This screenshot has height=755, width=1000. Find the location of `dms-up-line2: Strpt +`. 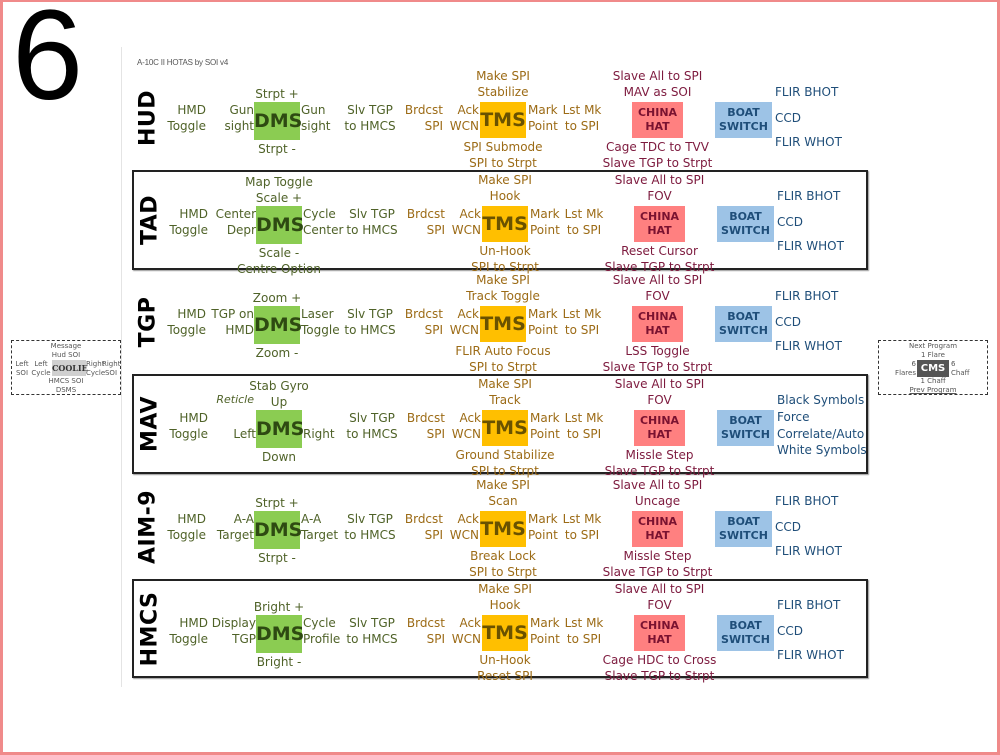

dms-up-line2: Strpt + is located at coordinates (277, 503).